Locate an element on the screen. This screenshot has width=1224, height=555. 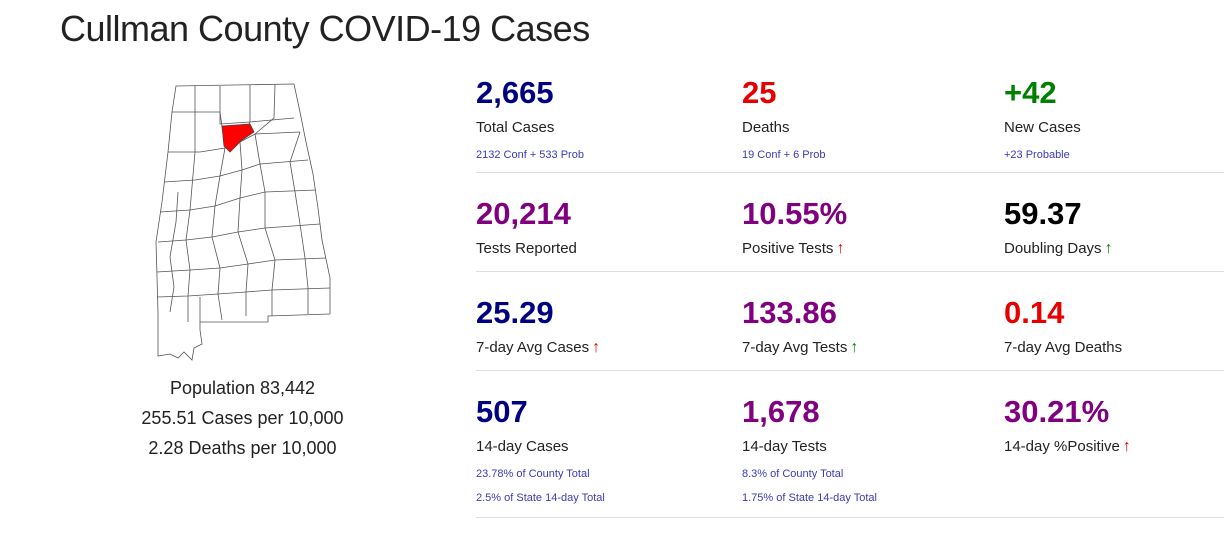
population-text: Population 83,442 is located at coordinates (242, 388).